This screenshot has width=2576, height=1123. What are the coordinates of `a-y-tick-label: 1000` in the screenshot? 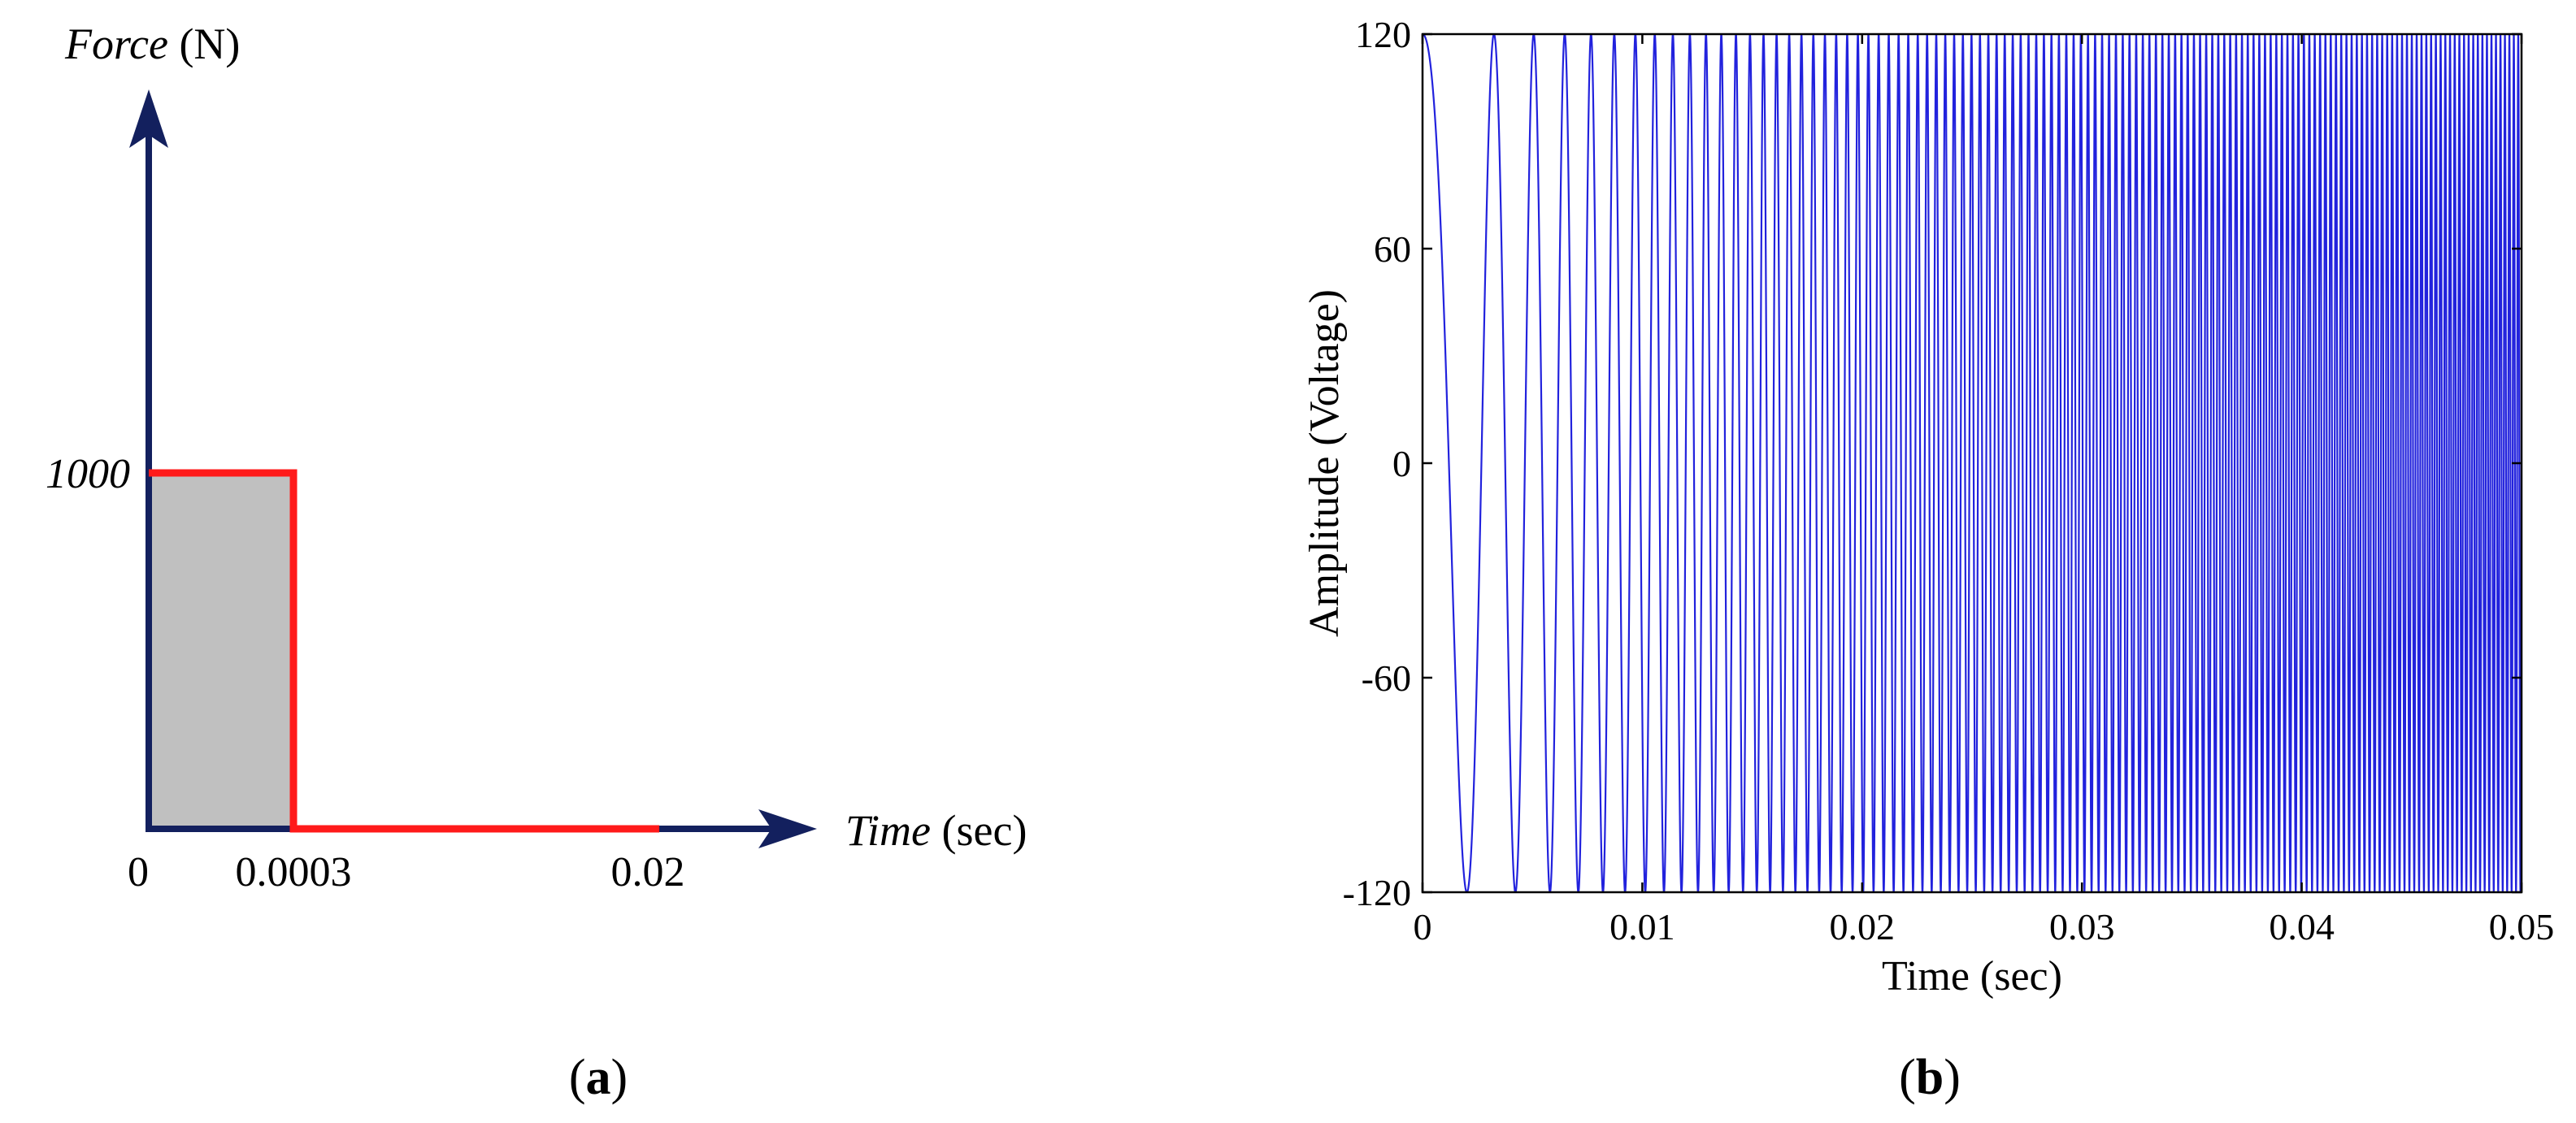 It's located at (88, 474).